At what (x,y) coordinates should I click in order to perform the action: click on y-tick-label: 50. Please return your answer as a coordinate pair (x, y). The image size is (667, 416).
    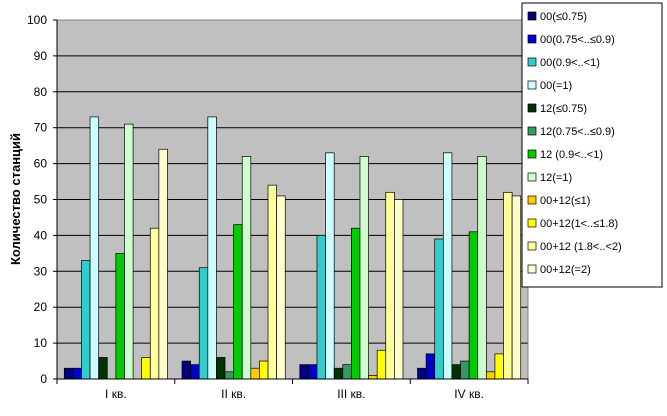
    Looking at the image, I should click on (41, 200).